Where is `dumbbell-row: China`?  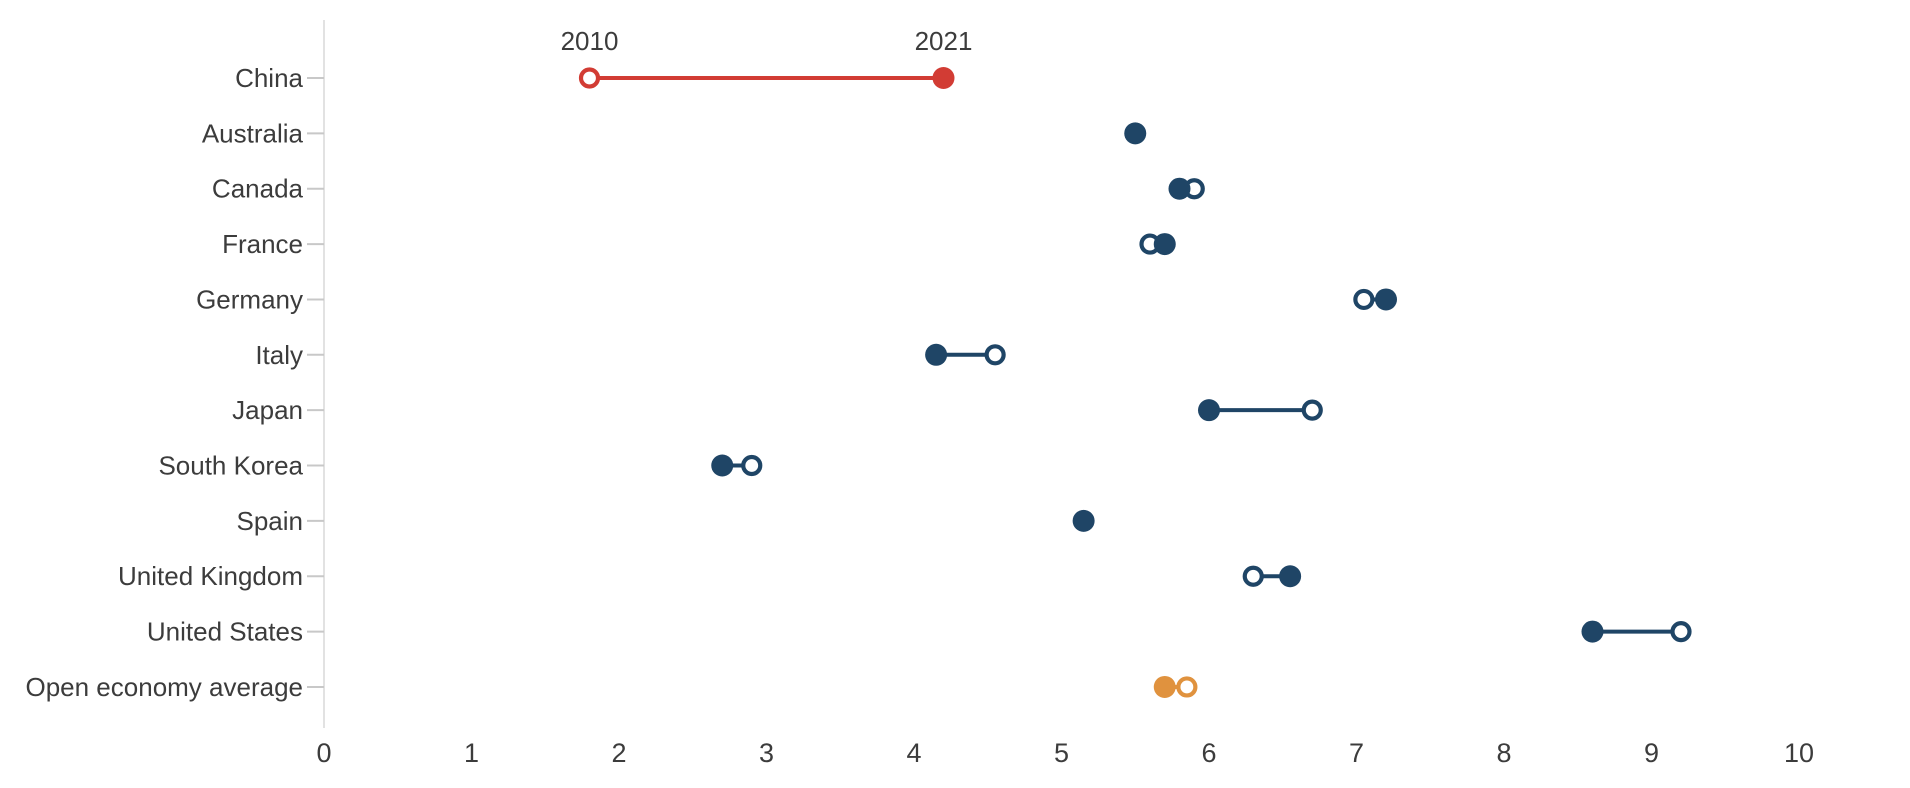
dumbbell-row: China is located at coordinates (595, 78).